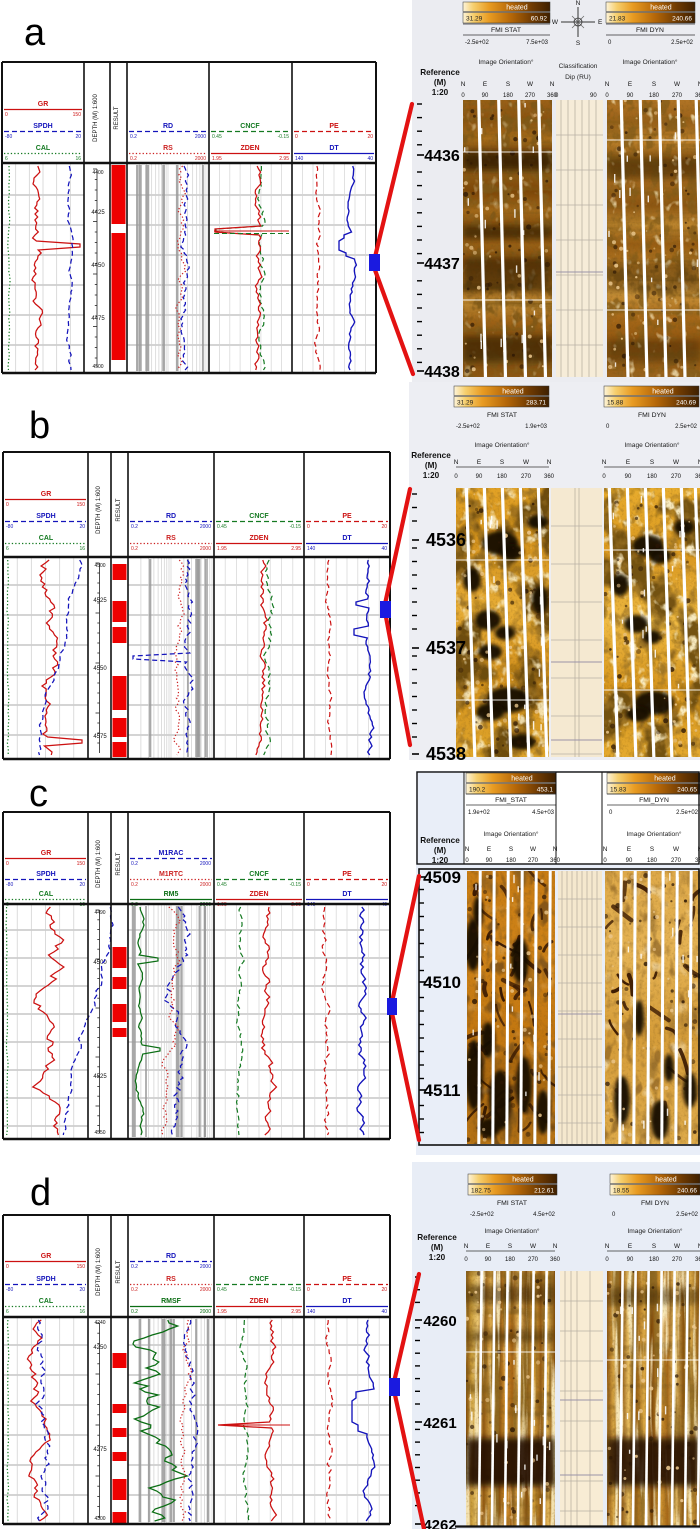  I want to click on svg-text: DEPTH (M) 1:600, so click(96, 118).